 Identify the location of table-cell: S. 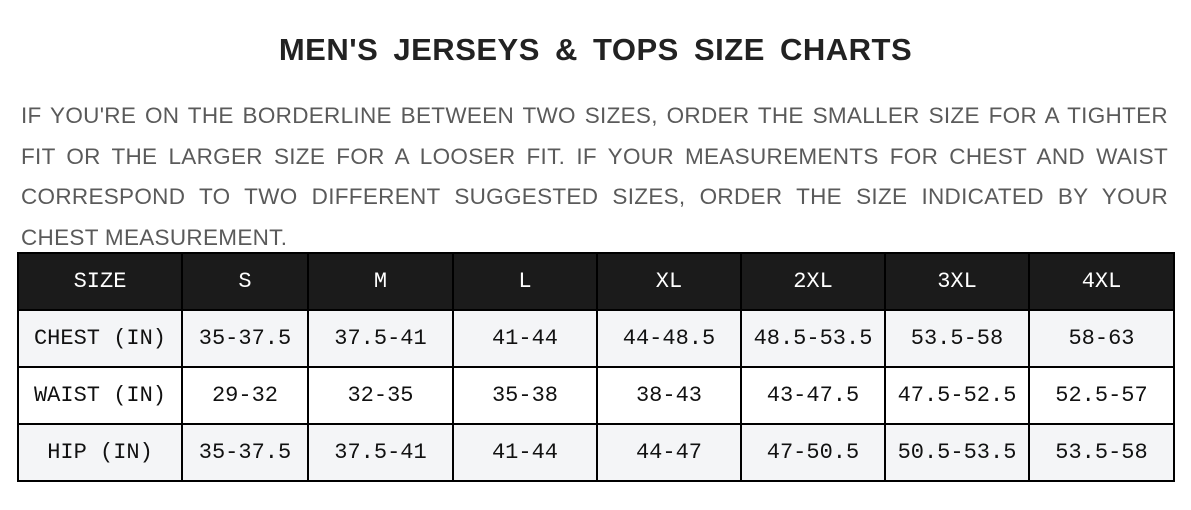
(245, 281).